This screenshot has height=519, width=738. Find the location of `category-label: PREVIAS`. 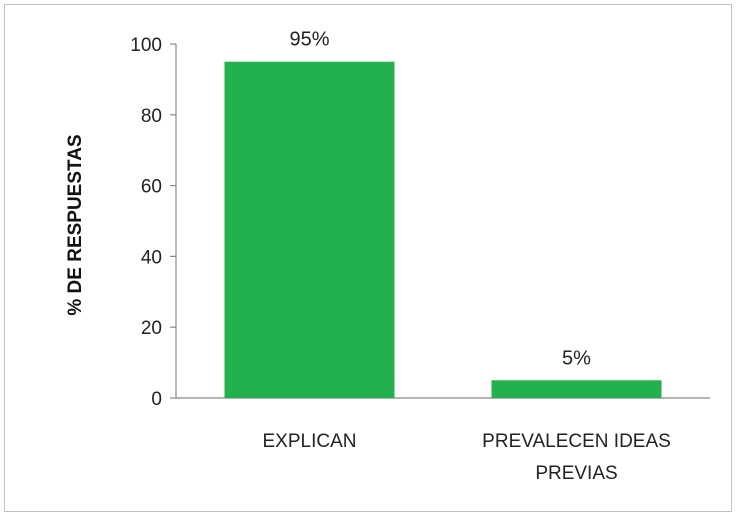

category-label: PREVIAS is located at coordinates (576, 473).